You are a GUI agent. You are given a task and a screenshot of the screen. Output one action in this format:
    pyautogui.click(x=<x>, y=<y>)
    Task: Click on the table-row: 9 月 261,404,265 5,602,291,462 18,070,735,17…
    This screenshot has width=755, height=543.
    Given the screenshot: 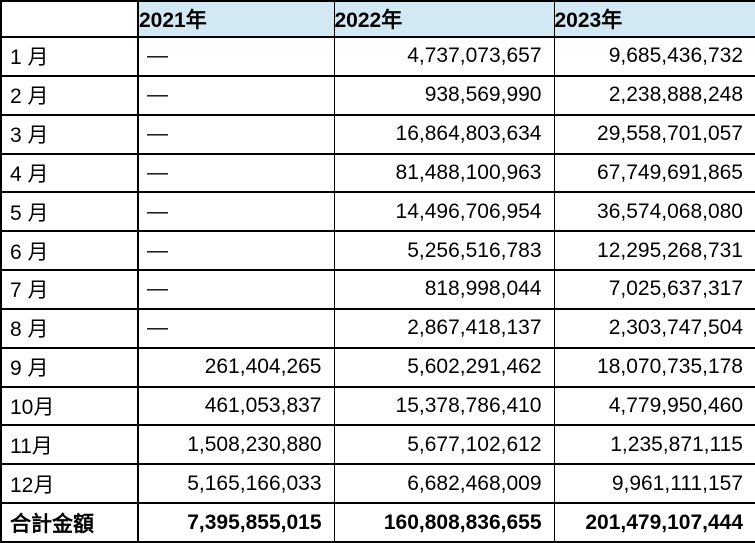 What is the action you would take?
    pyautogui.click(x=377, y=367)
    